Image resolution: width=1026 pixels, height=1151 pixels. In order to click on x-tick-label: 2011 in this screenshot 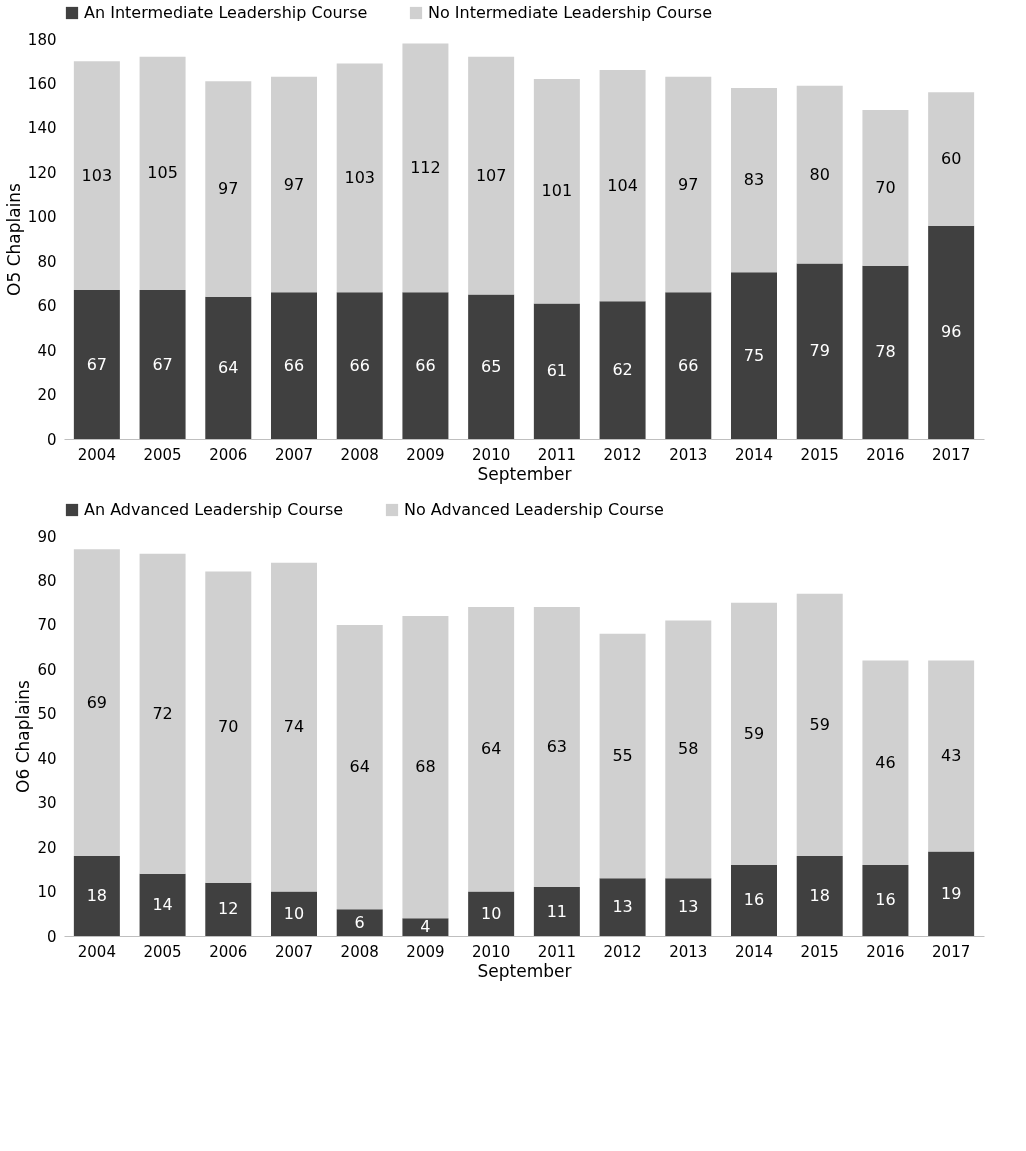, I will do `click(556, 454)`.